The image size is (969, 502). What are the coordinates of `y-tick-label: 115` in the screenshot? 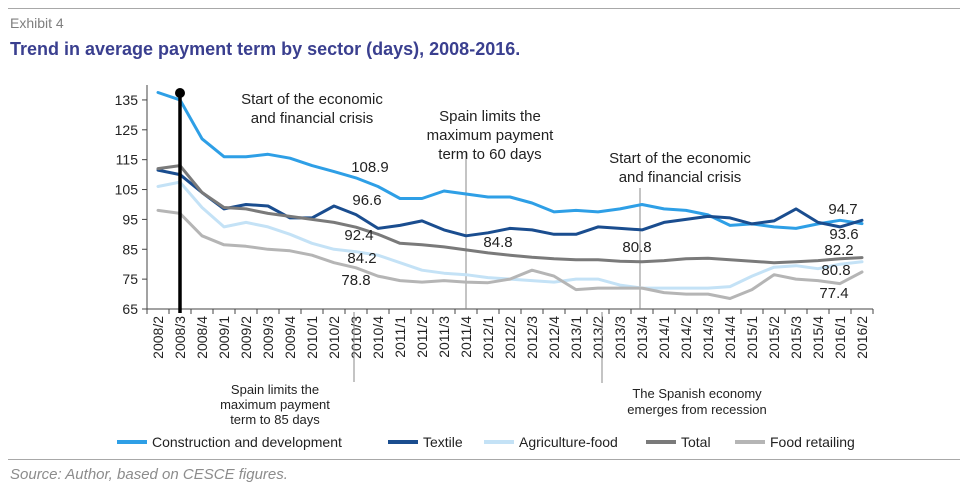 It's located at (127, 160).